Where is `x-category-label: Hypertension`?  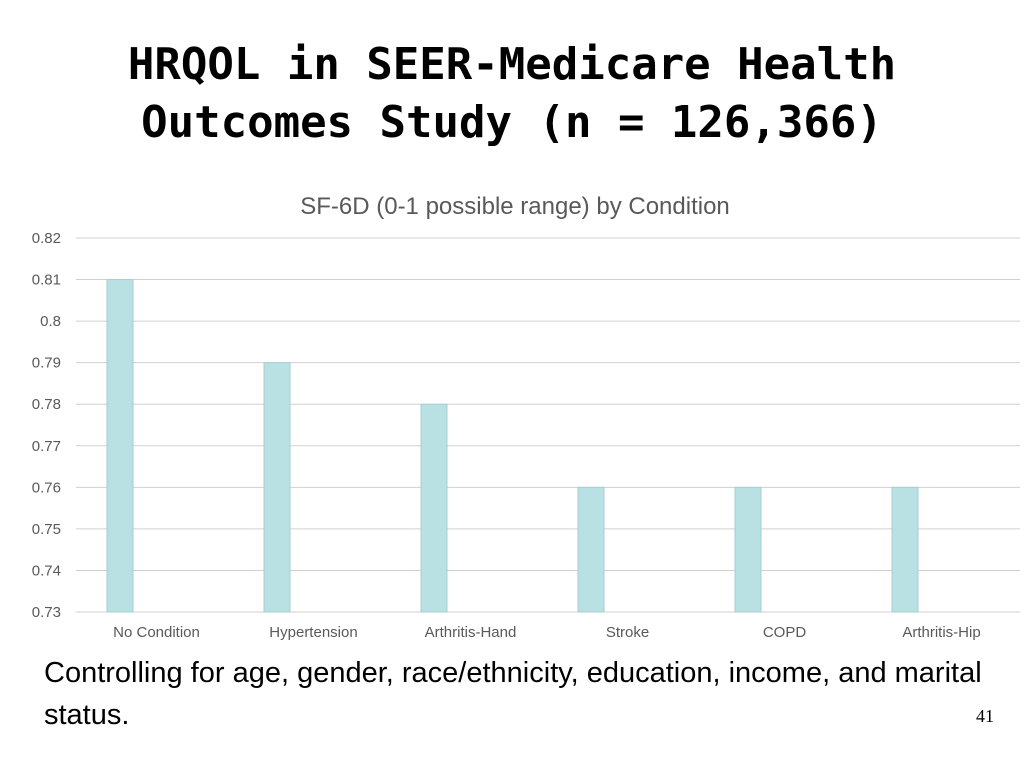
x-category-label: Hypertension is located at coordinates (313, 632).